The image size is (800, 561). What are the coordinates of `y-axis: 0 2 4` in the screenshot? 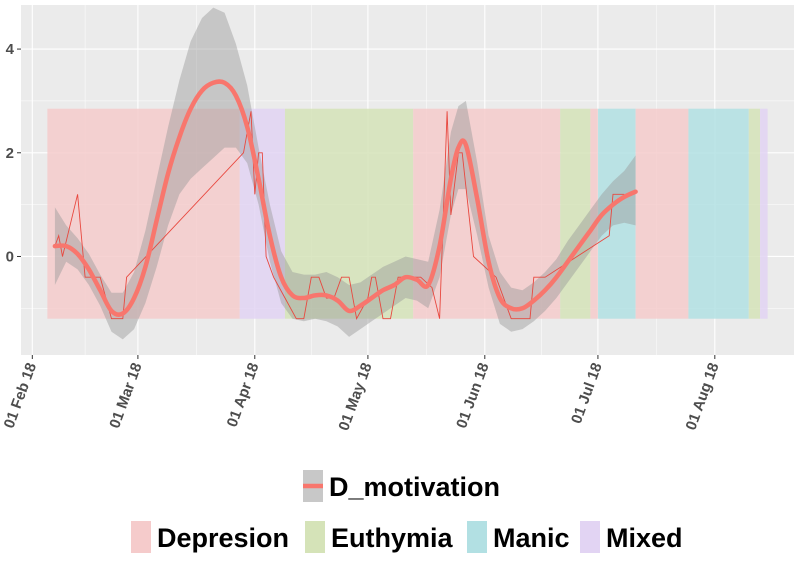 It's located at (13, 153).